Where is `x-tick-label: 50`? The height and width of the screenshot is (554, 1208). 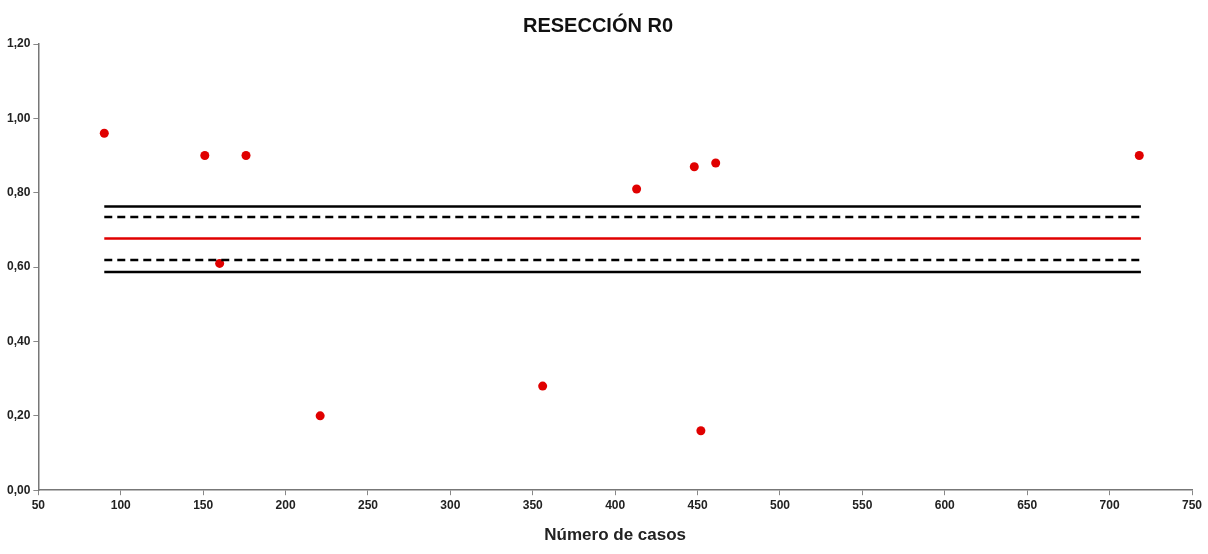
x-tick-label: 50 is located at coordinates (38, 504).